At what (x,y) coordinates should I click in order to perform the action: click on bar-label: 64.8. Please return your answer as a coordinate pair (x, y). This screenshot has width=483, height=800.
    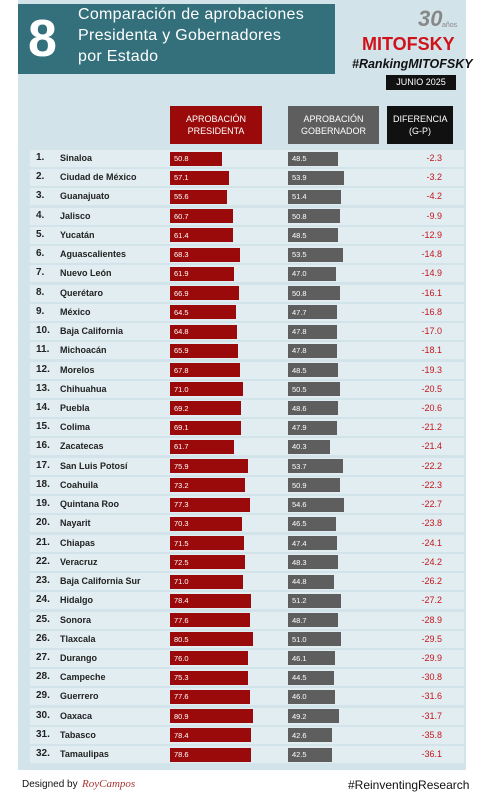
    Looking at the image, I should click on (181, 332).